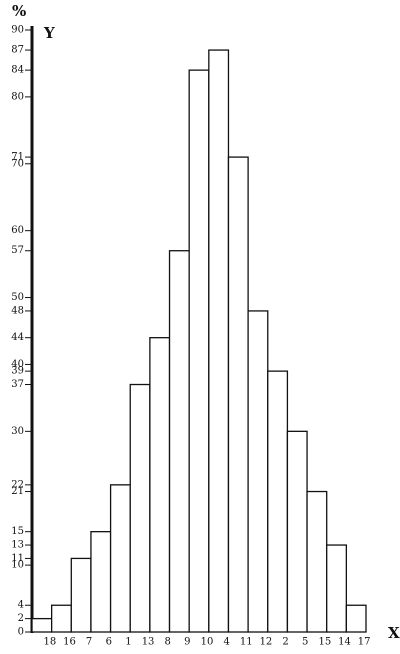 Image resolution: width=400 pixels, height=654 pixels. I want to click on y-tick-label: 80, so click(17, 96).